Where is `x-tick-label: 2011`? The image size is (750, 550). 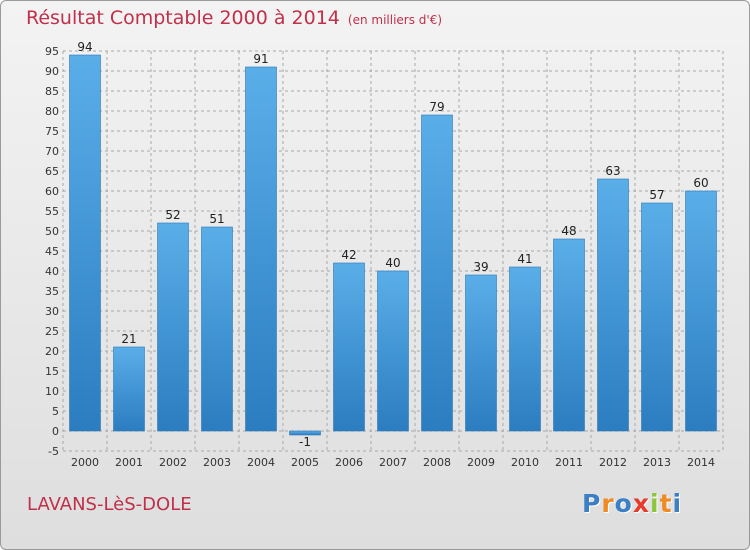 x-tick-label: 2011 is located at coordinates (569, 462).